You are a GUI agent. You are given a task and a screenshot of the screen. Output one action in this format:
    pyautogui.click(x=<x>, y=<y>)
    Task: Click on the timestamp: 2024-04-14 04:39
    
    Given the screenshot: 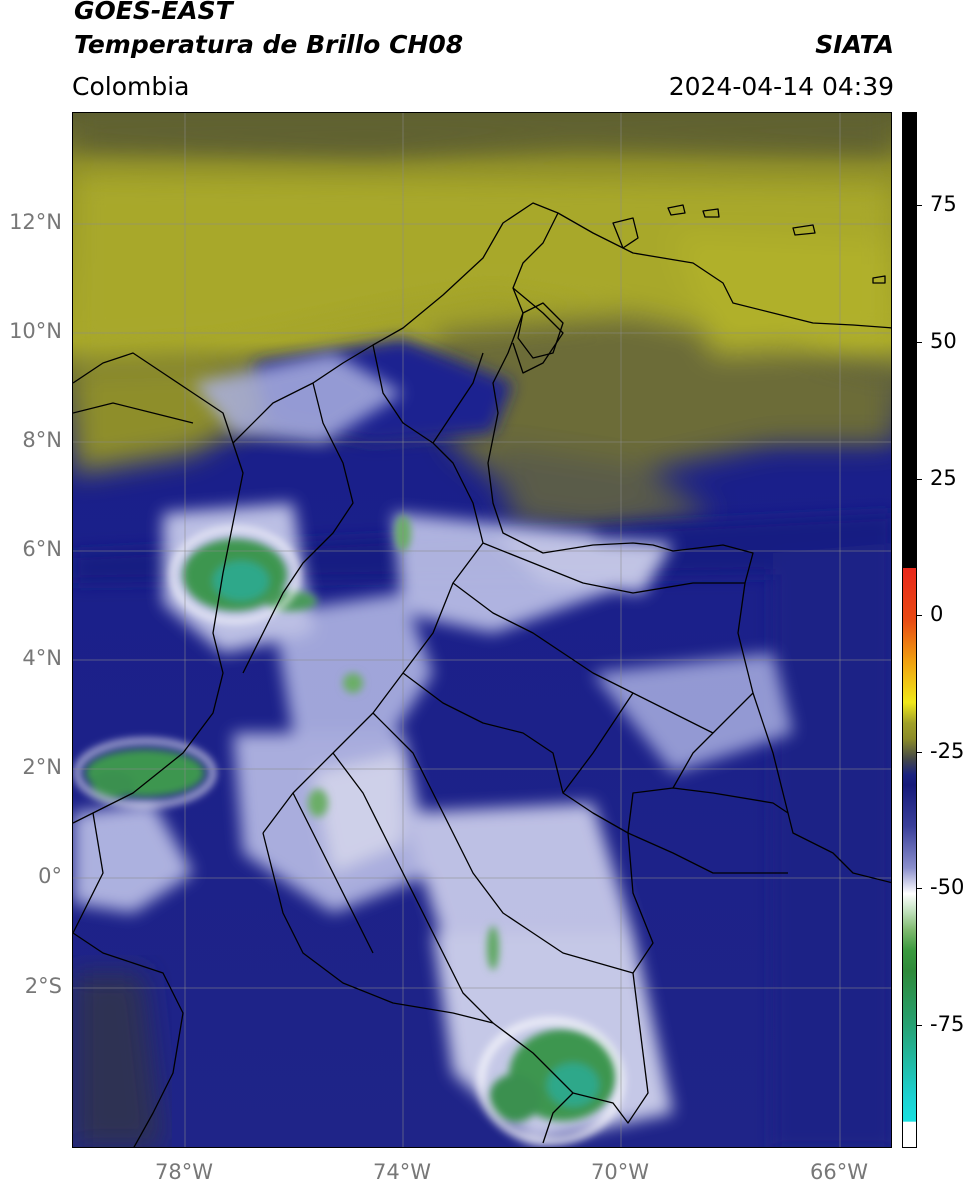 What is the action you would take?
    pyautogui.click(x=781, y=86)
    